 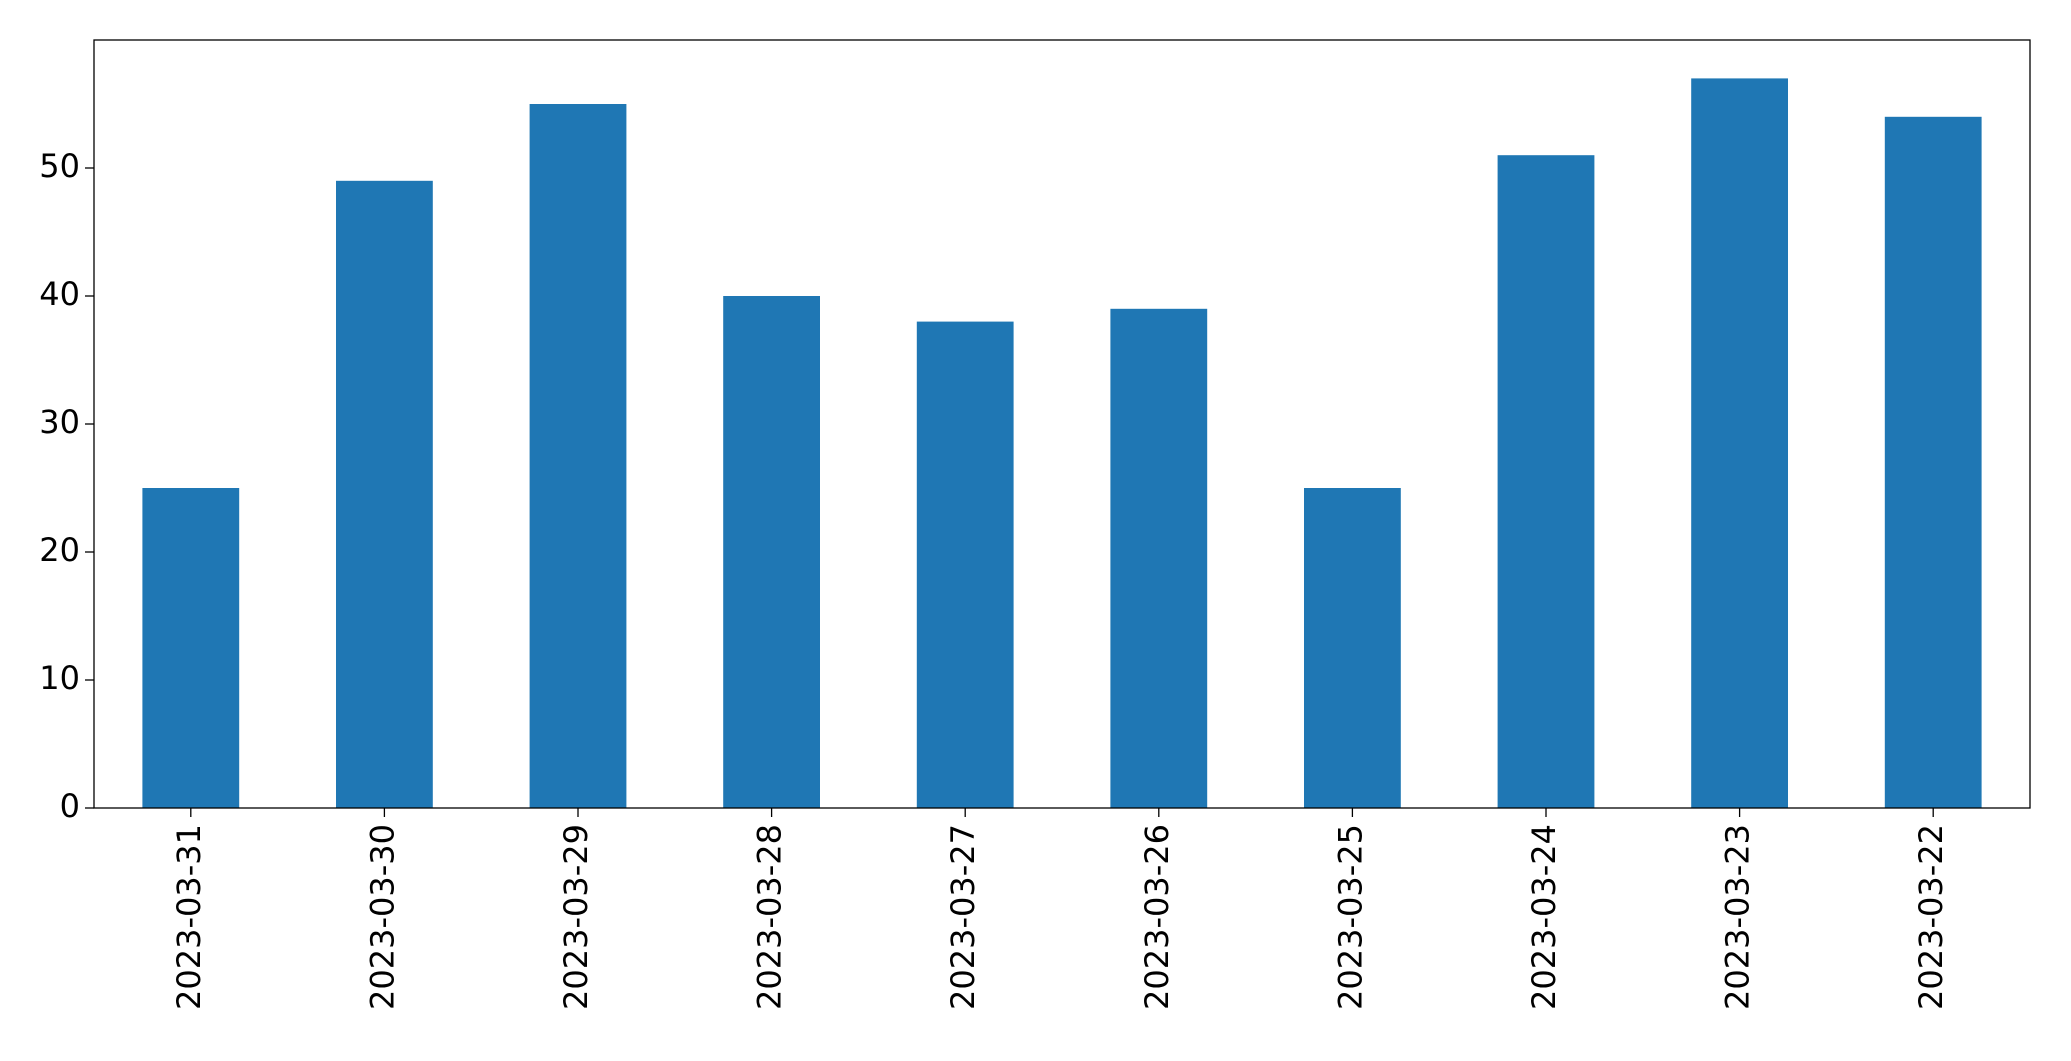 I want to click on y-tick-label: 30, so click(x=59, y=422).